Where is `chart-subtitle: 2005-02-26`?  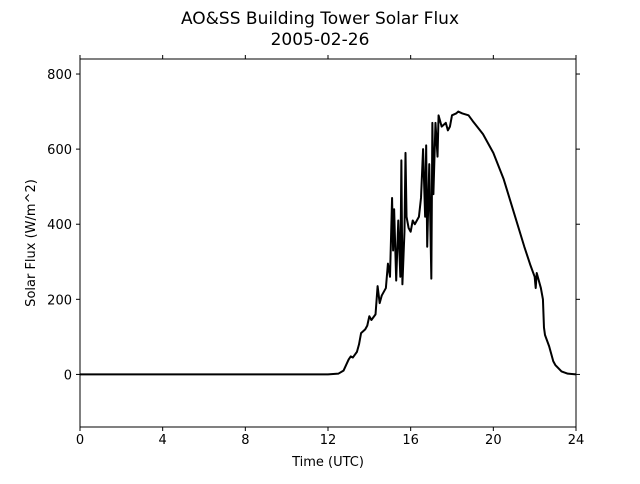
chart-subtitle: 2005-02-26 is located at coordinates (320, 40).